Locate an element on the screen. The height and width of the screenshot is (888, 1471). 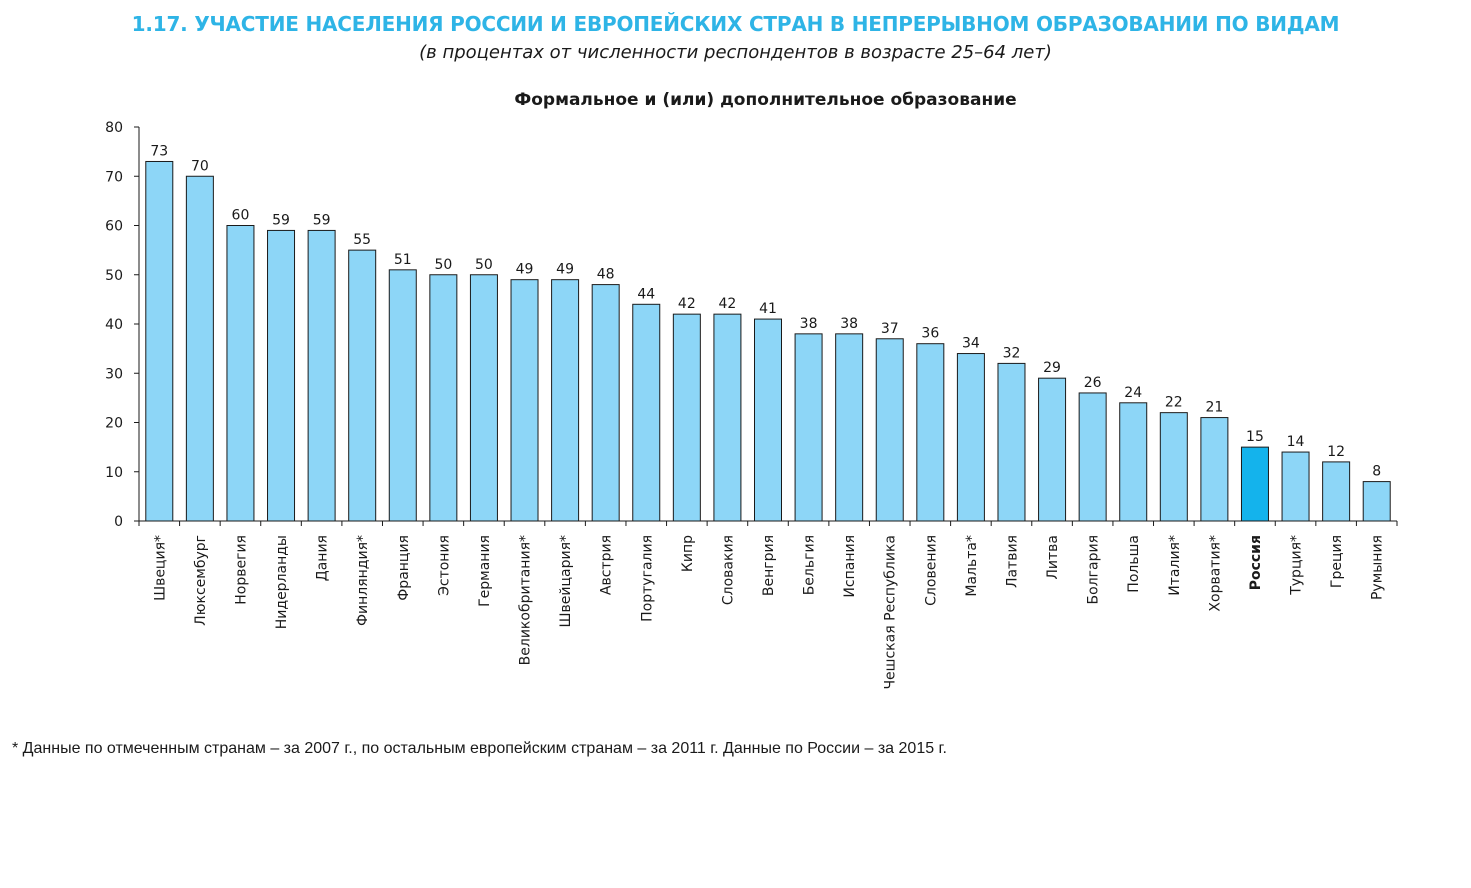
y-tick-label: 20 is located at coordinates (114, 424).